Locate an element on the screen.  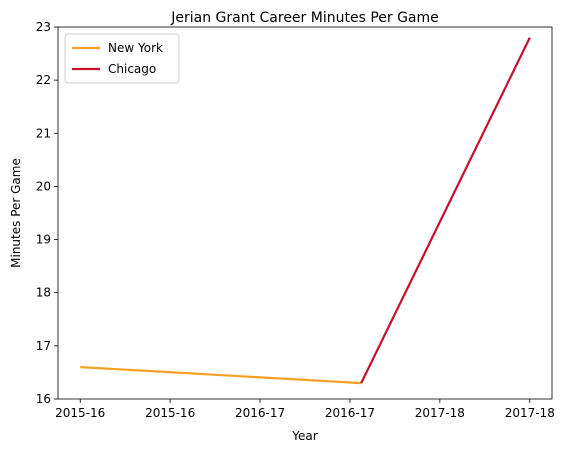
legend: New York Chicago is located at coordinates (122, 58).